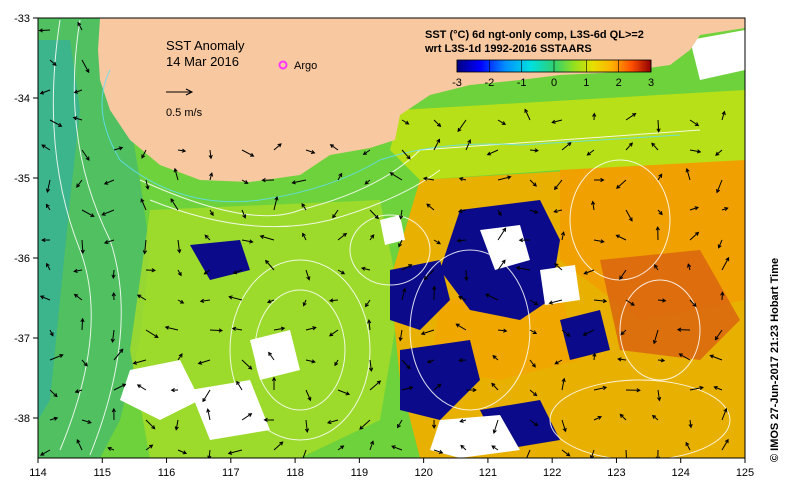 The width and height of the screenshot is (790, 492). I want to click on cold-patch-west, so click(220, 260).